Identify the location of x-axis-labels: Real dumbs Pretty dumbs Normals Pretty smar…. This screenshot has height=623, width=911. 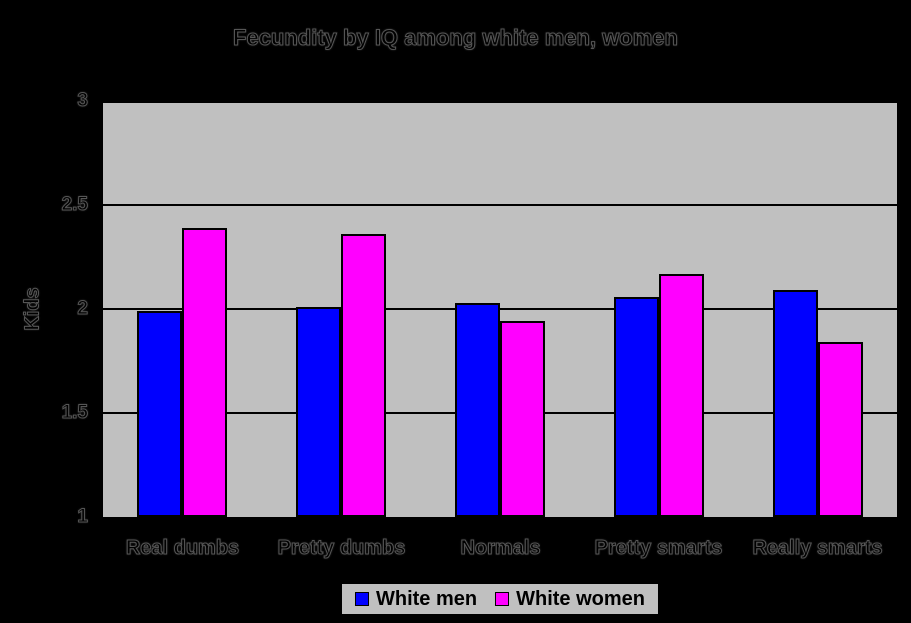
(500, 550).